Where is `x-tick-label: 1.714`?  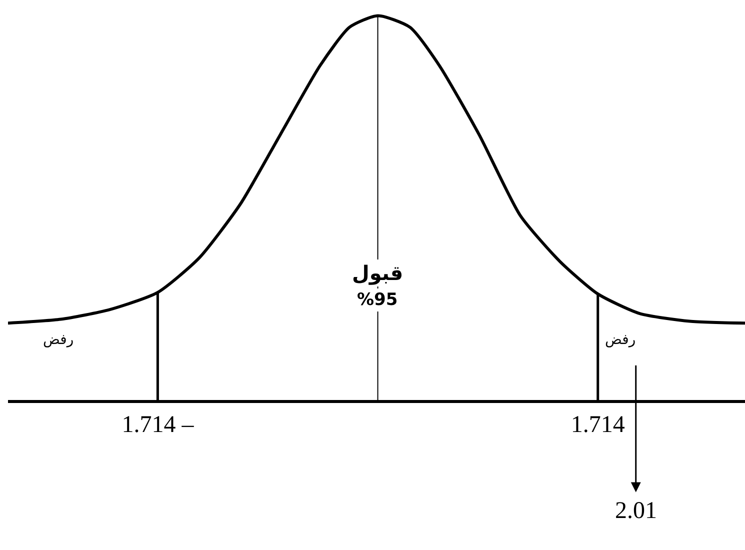 x-tick-label: 1.714 is located at coordinates (597, 425).